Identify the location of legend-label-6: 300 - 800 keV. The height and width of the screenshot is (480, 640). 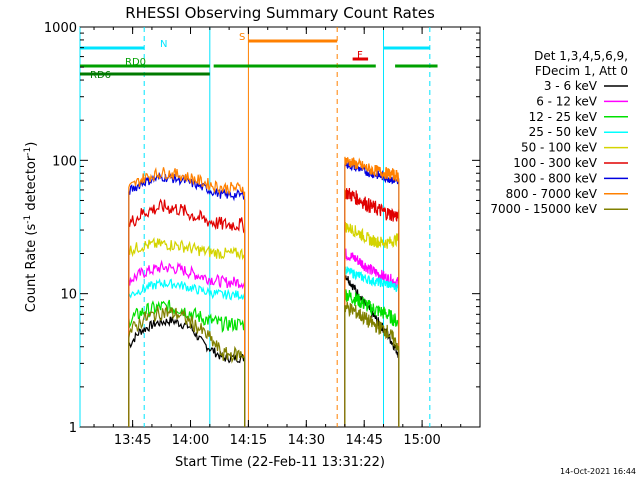
(555, 178).